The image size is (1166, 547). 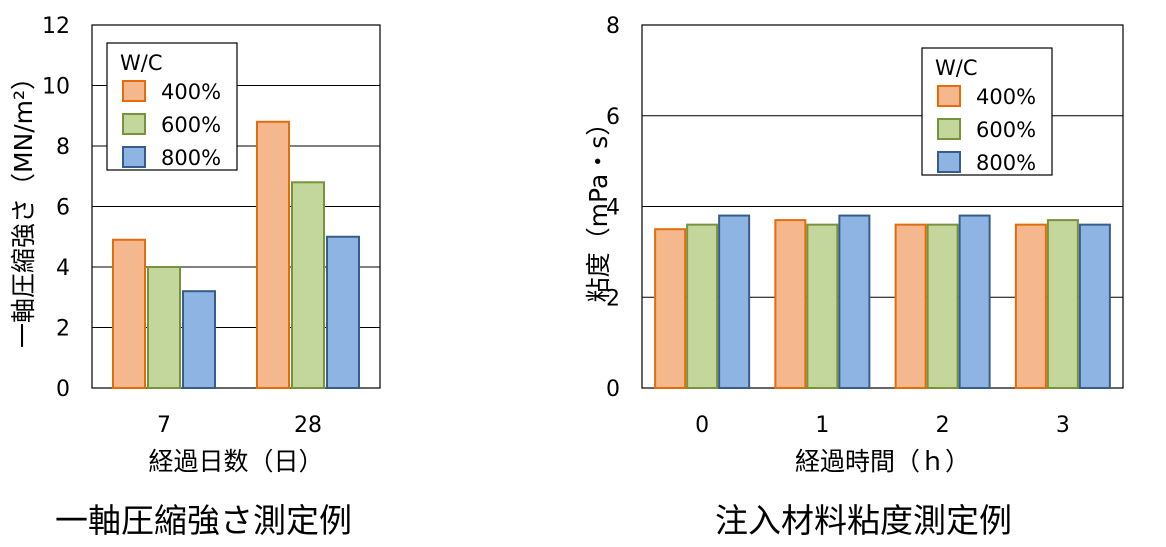 I want to click on x-axis-label: 経過日数（日）, so click(x=235, y=461).